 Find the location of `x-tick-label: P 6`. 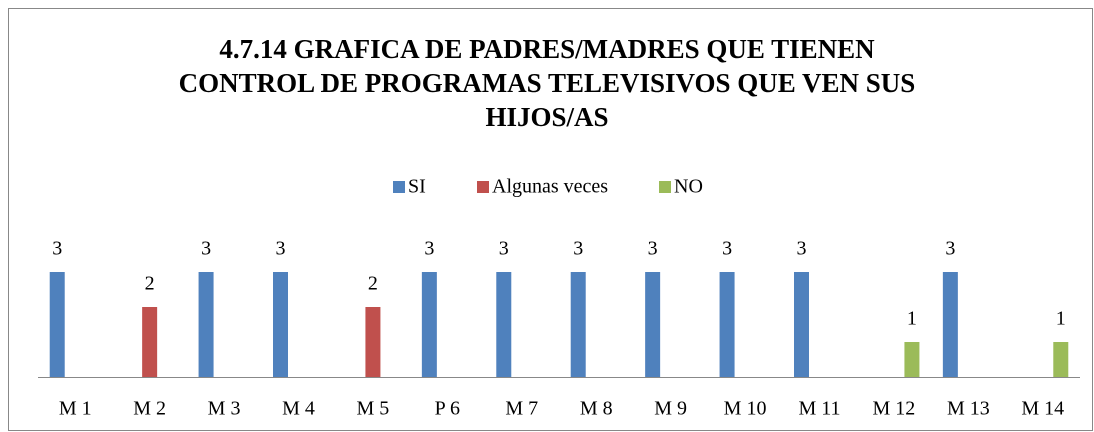

x-tick-label: P 6 is located at coordinates (447, 409).